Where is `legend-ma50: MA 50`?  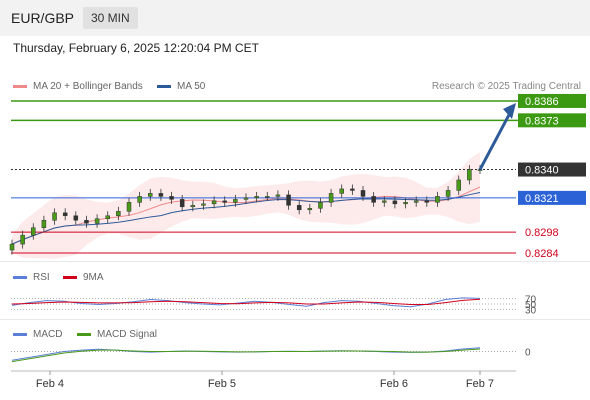 legend-ma50: MA 50 is located at coordinates (181, 86).